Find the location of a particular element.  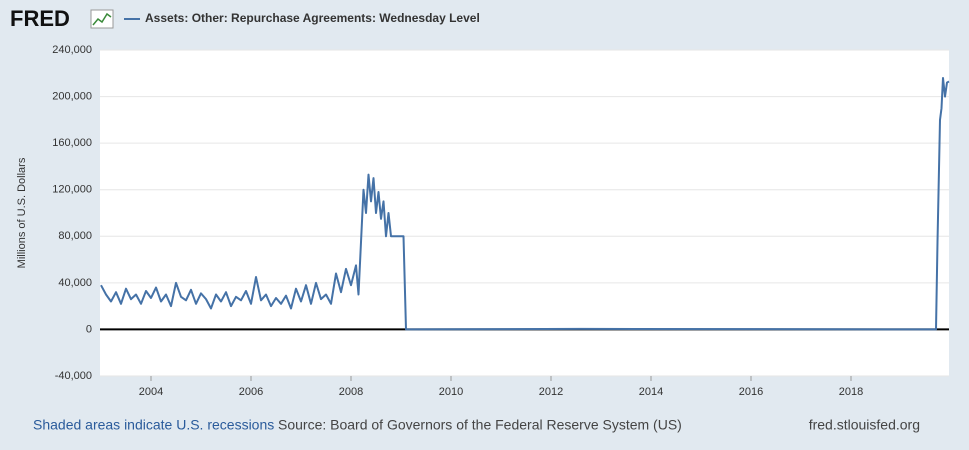

x-tick-label: 2012 is located at coordinates (551, 392).